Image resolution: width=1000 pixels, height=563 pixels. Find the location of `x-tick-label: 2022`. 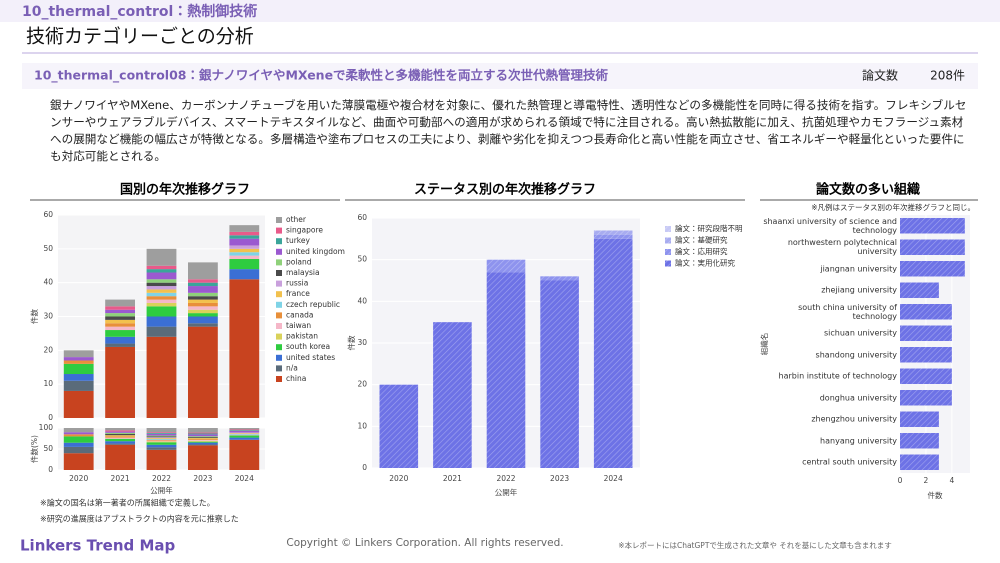

x-tick-label: 2022 is located at coordinates (161, 478).